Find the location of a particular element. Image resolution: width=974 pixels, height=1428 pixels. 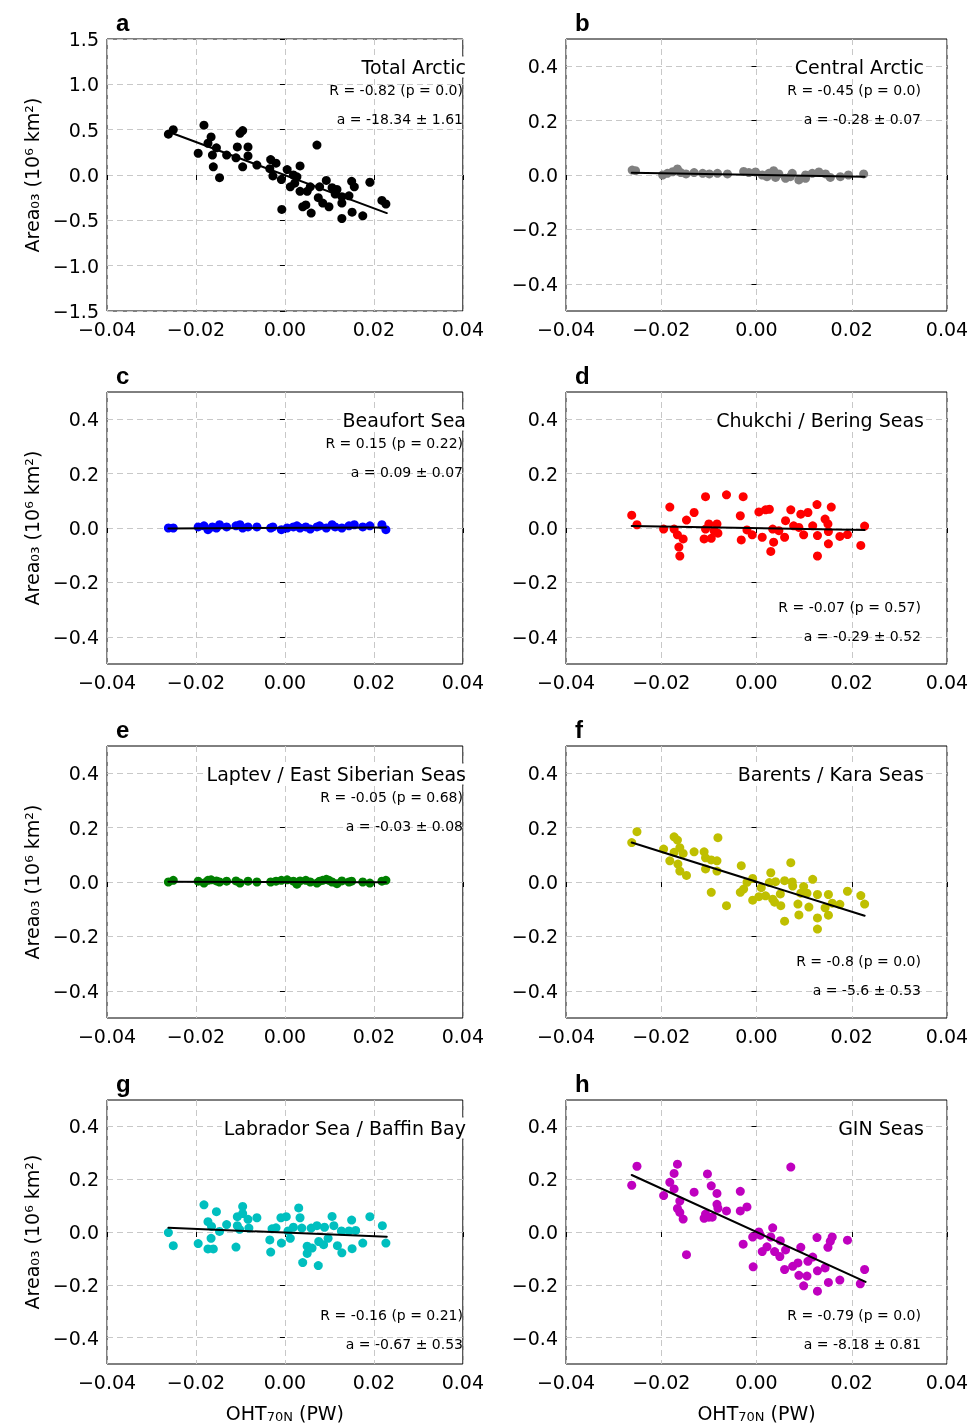

chart-title: g is located at coordinates (123, 1083).